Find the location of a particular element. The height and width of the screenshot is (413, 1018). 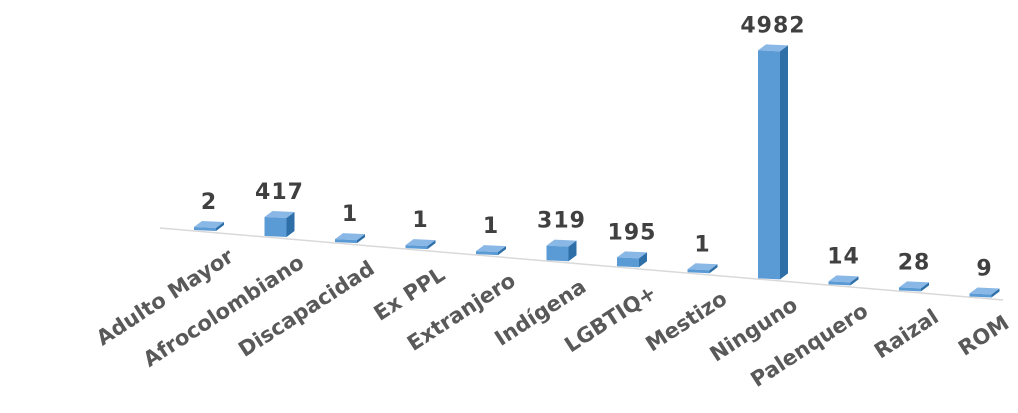

bar-discapacidad is located at coordinates (350, 238).